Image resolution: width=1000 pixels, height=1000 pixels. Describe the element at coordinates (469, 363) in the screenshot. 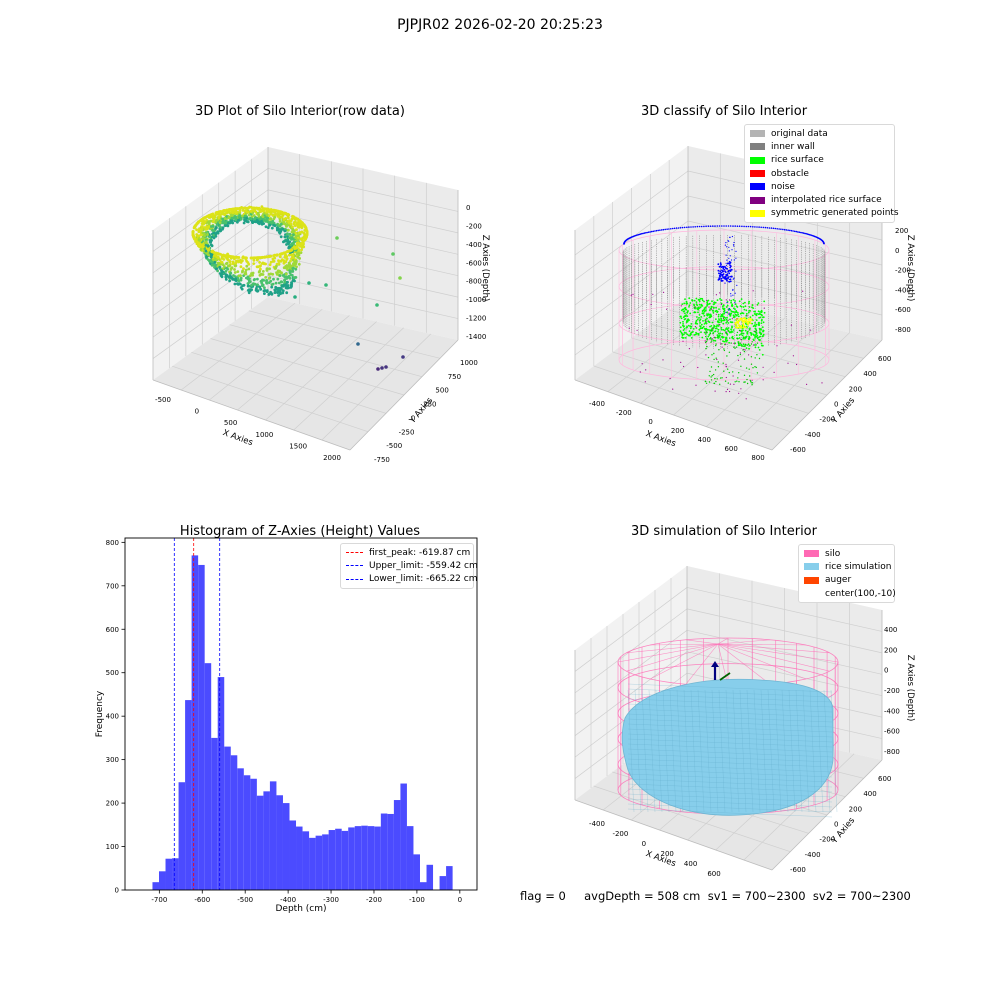

I see `panel1-y-tick-label: 1000` at that location.